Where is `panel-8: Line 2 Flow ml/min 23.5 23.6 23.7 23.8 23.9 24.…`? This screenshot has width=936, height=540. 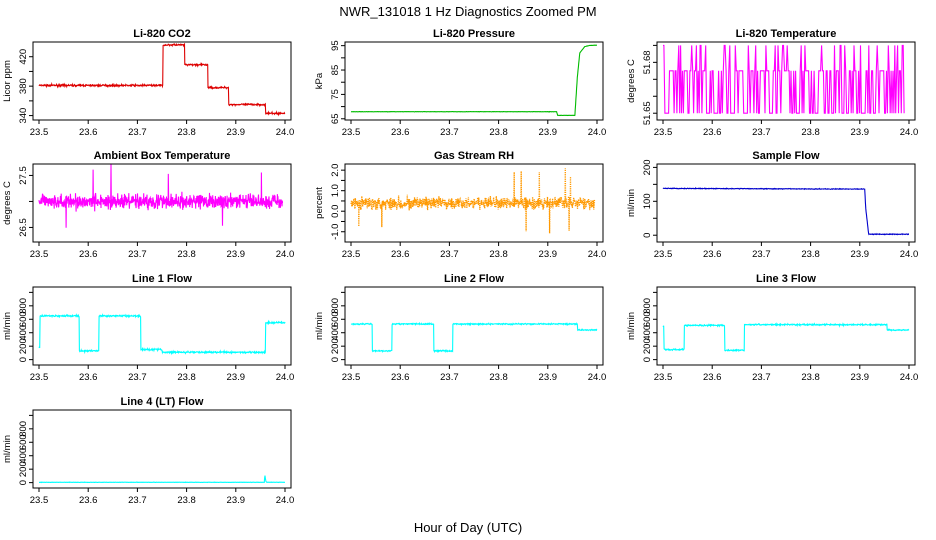
panel-8: Line 2 Flow ml/min 23.5 23.6 23.7 23.8 23.9 24.… is located at coordinates (460, 328).